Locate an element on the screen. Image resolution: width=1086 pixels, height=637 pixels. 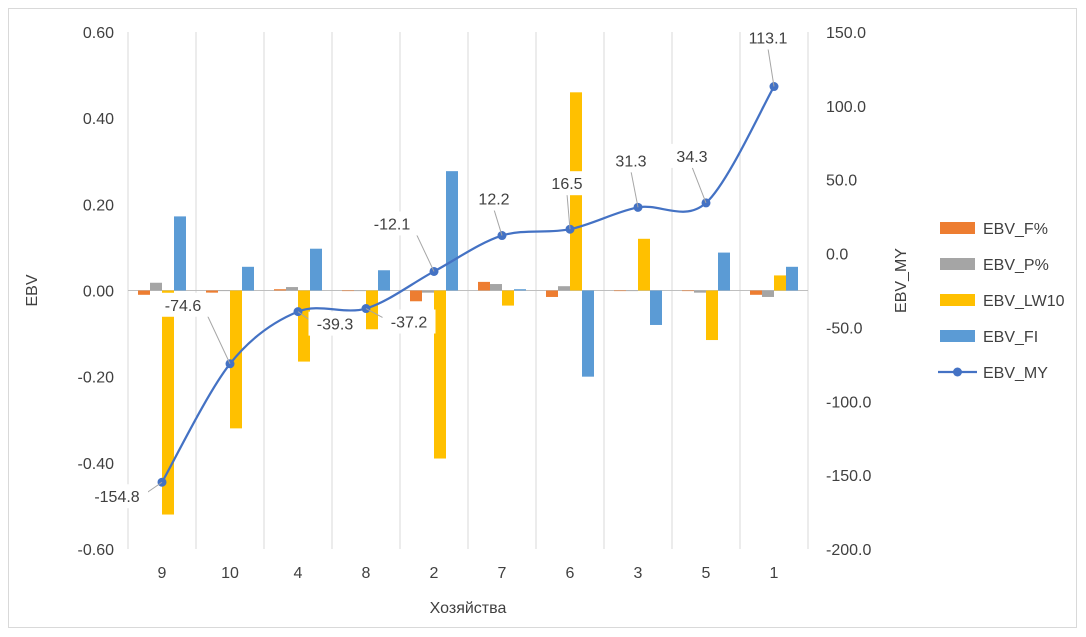
x-tick-label: 7 is located at coordinates (502, 573).